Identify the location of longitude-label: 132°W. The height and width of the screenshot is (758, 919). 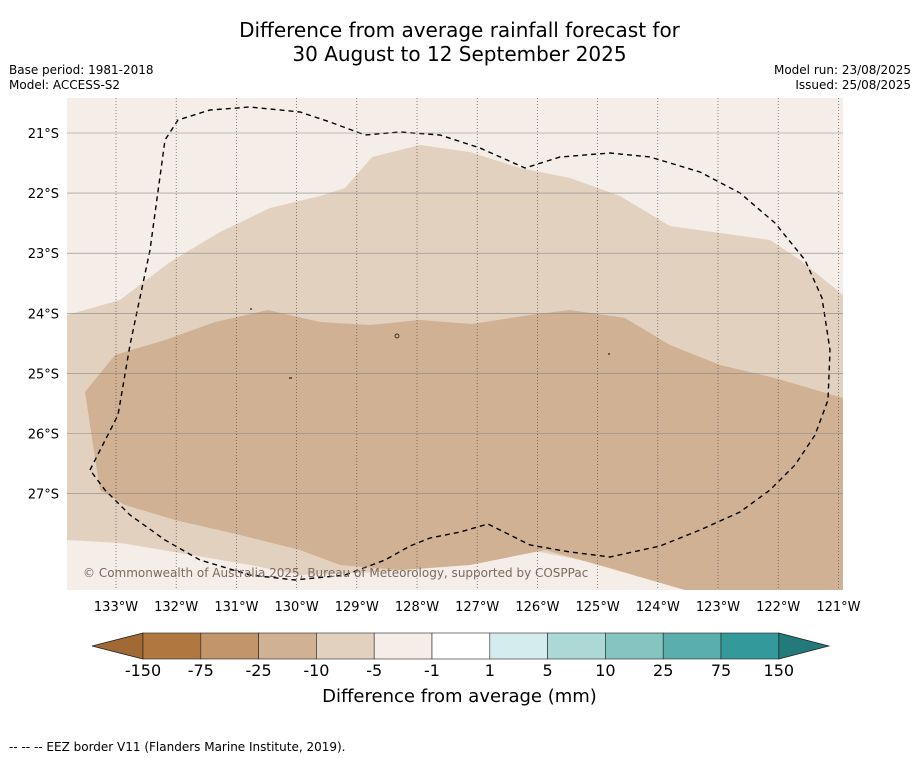
(176, 607).